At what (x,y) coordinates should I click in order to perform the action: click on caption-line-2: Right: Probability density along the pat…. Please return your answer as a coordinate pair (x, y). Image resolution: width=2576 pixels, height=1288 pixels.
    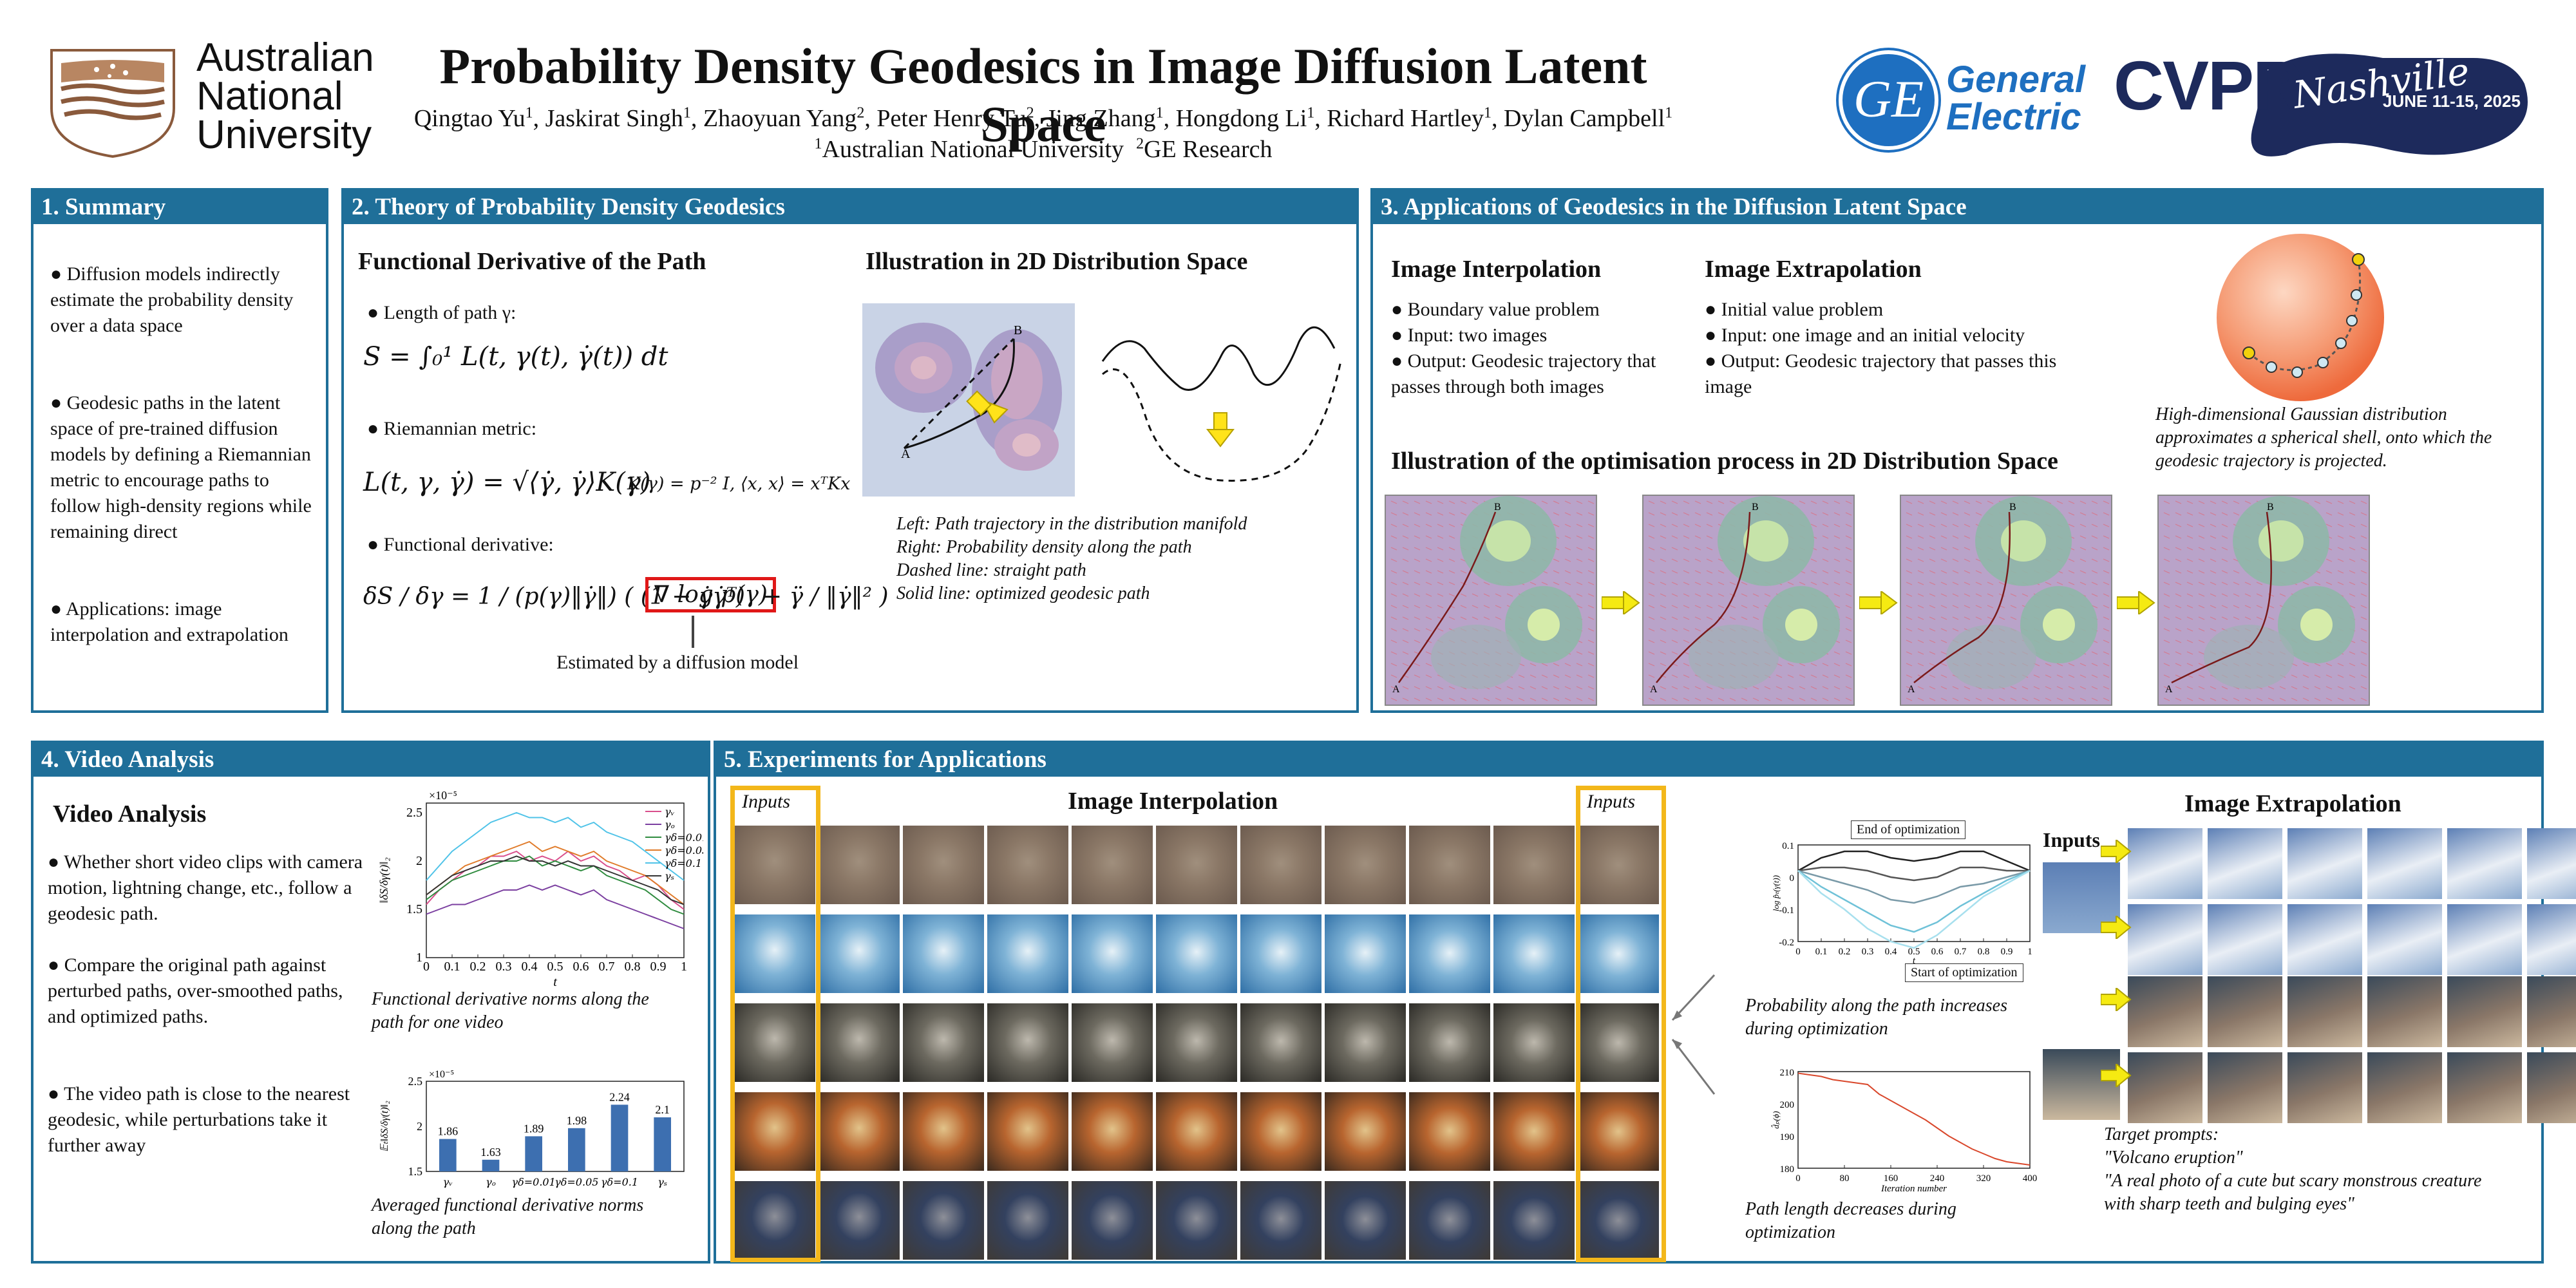
    Looking at the image, I should click on (1044, 547).